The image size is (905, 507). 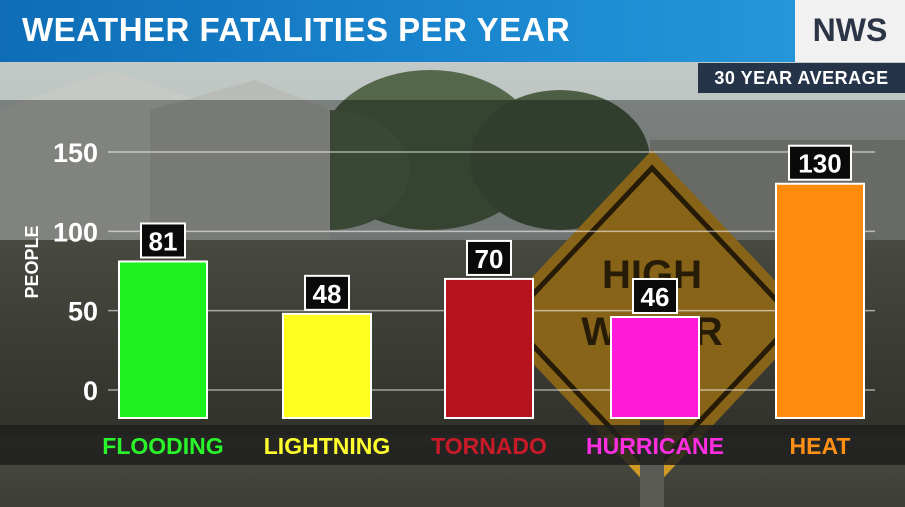 What do you see at coordinates (820, 446) in the screenshot?
I see `category-label: HEAT` at bounding box center [820, 446].